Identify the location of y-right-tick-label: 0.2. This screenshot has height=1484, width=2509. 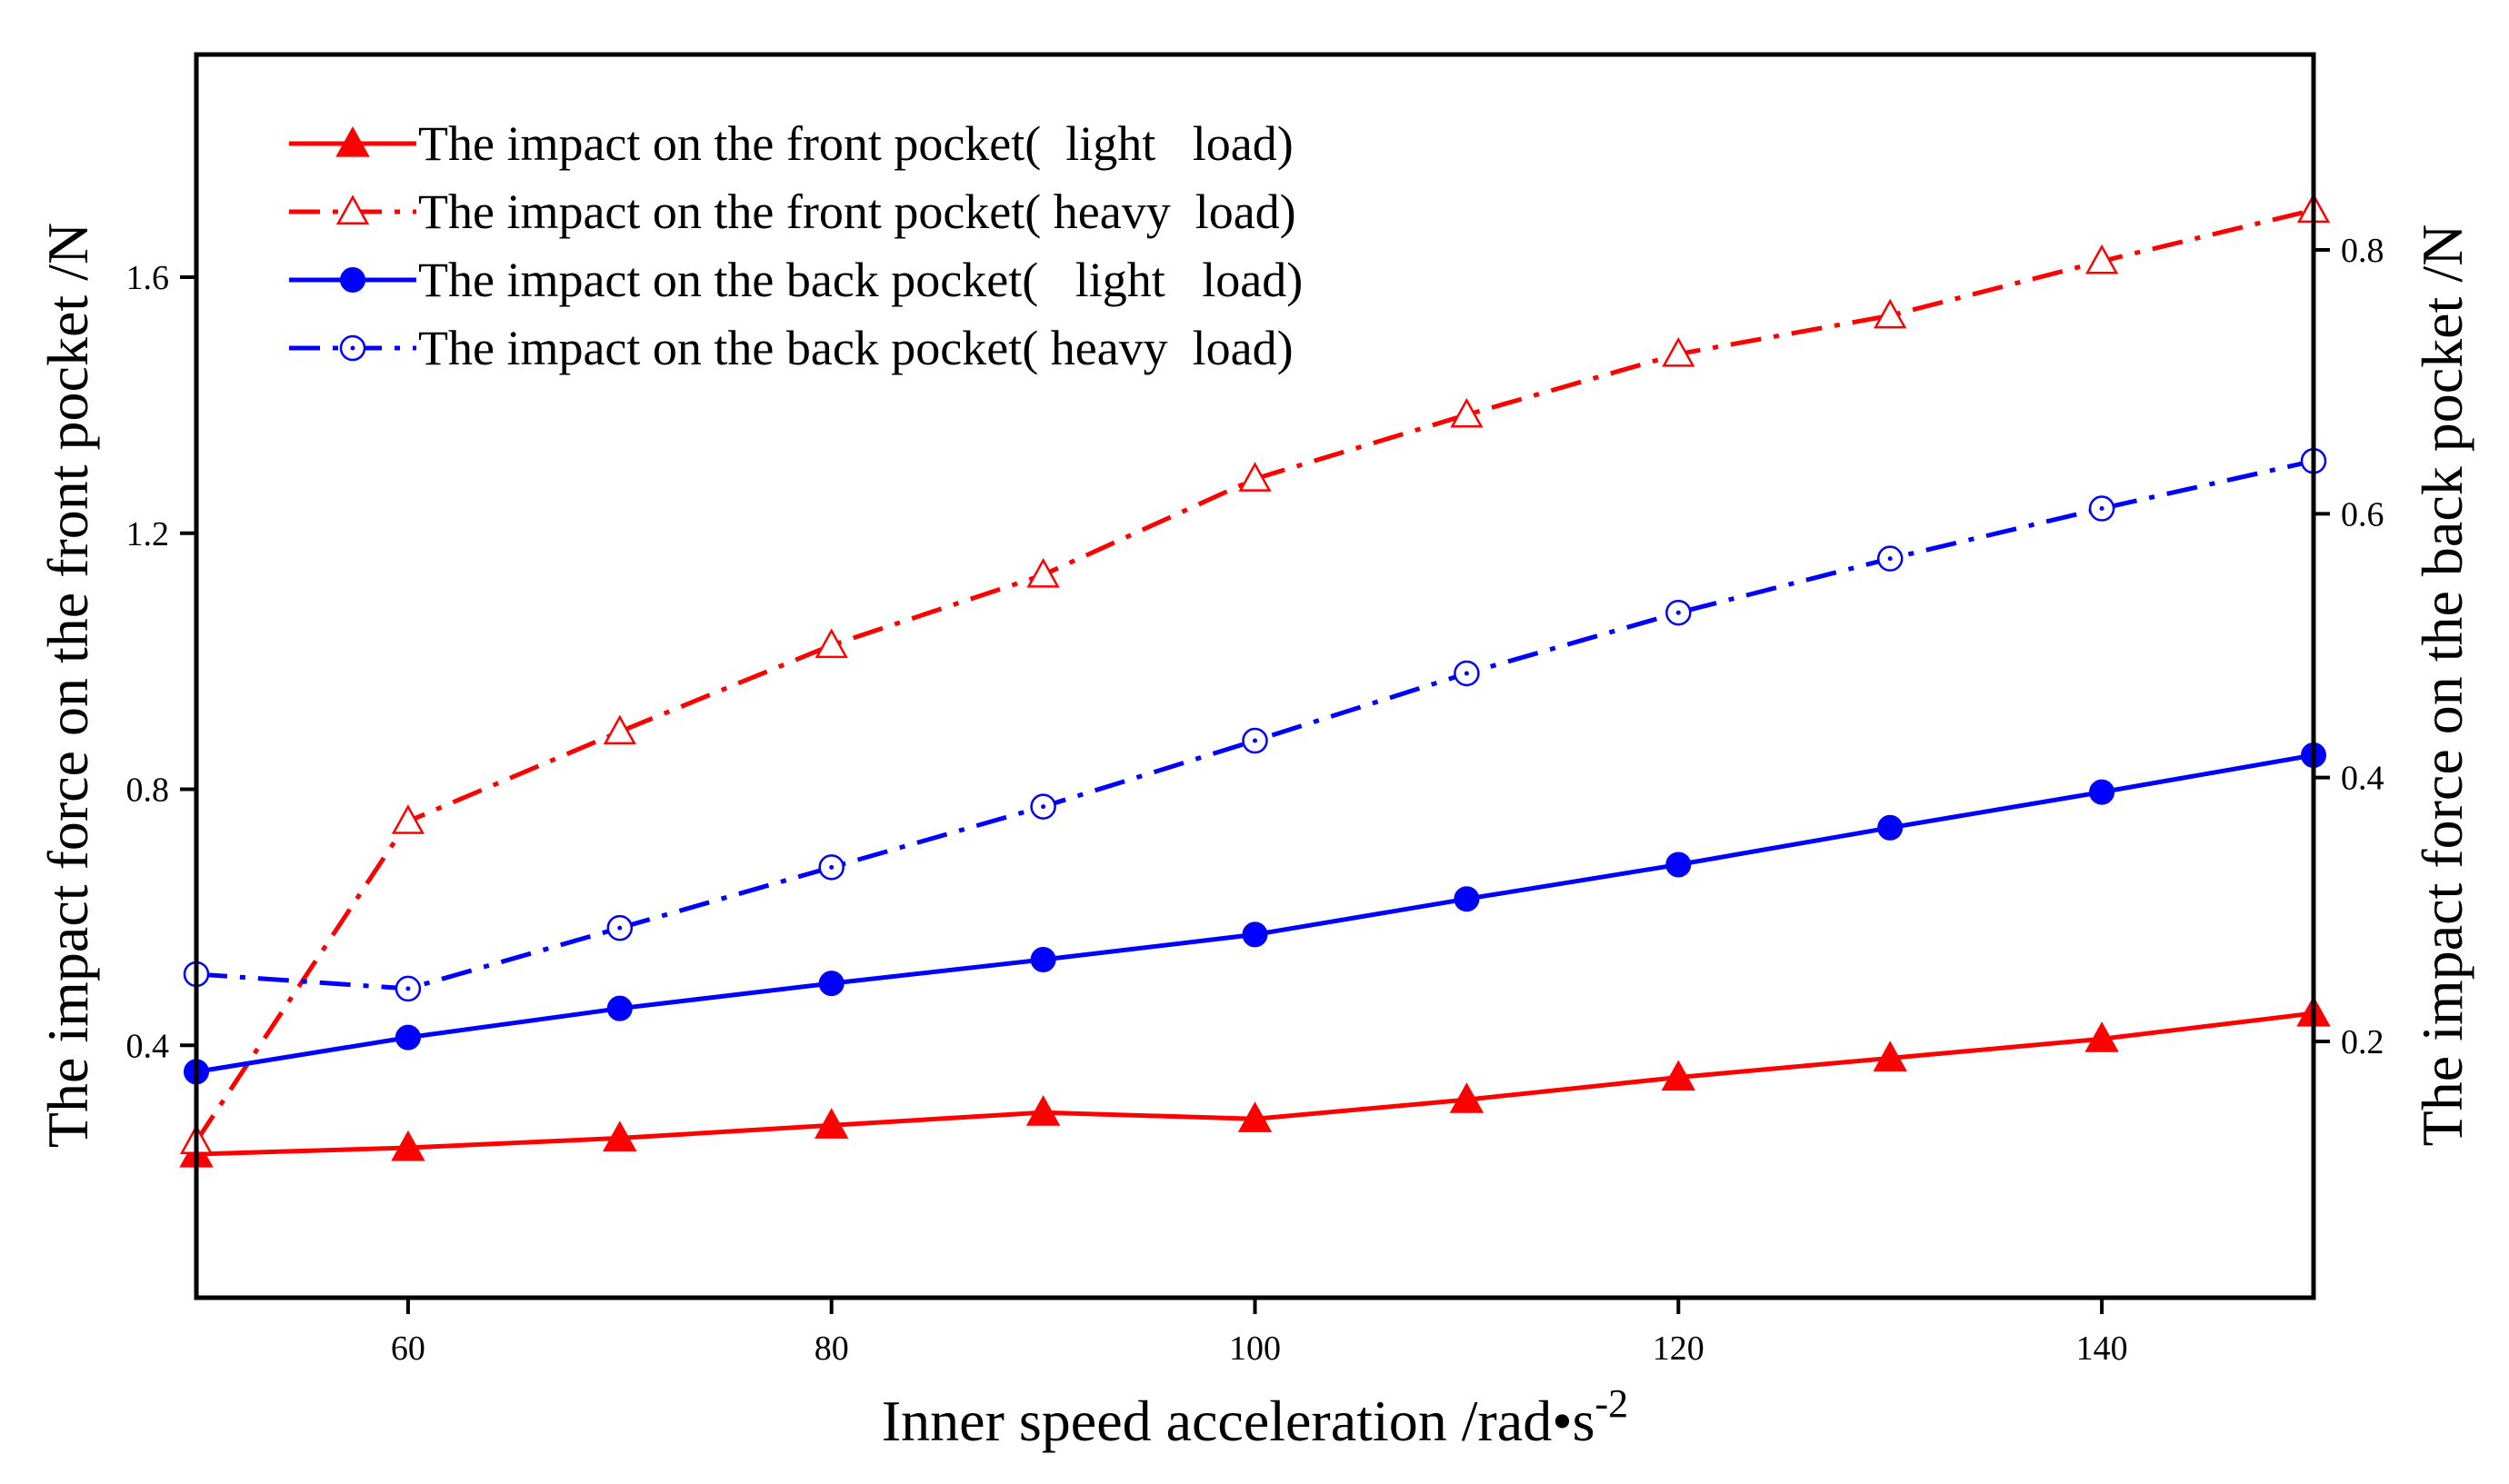
(2362, 1042).